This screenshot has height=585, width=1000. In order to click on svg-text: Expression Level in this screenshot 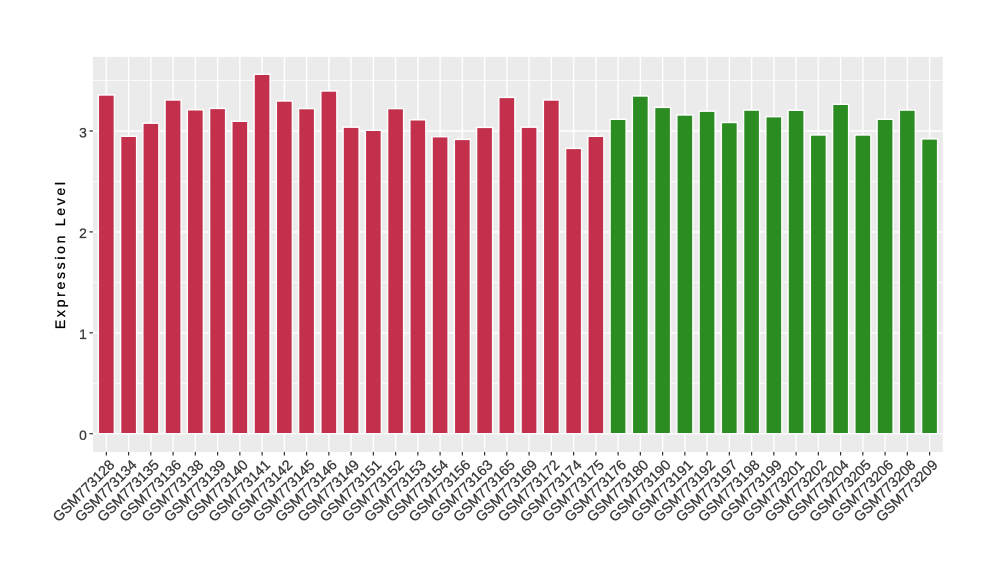, I will do `click(60, 254)`.